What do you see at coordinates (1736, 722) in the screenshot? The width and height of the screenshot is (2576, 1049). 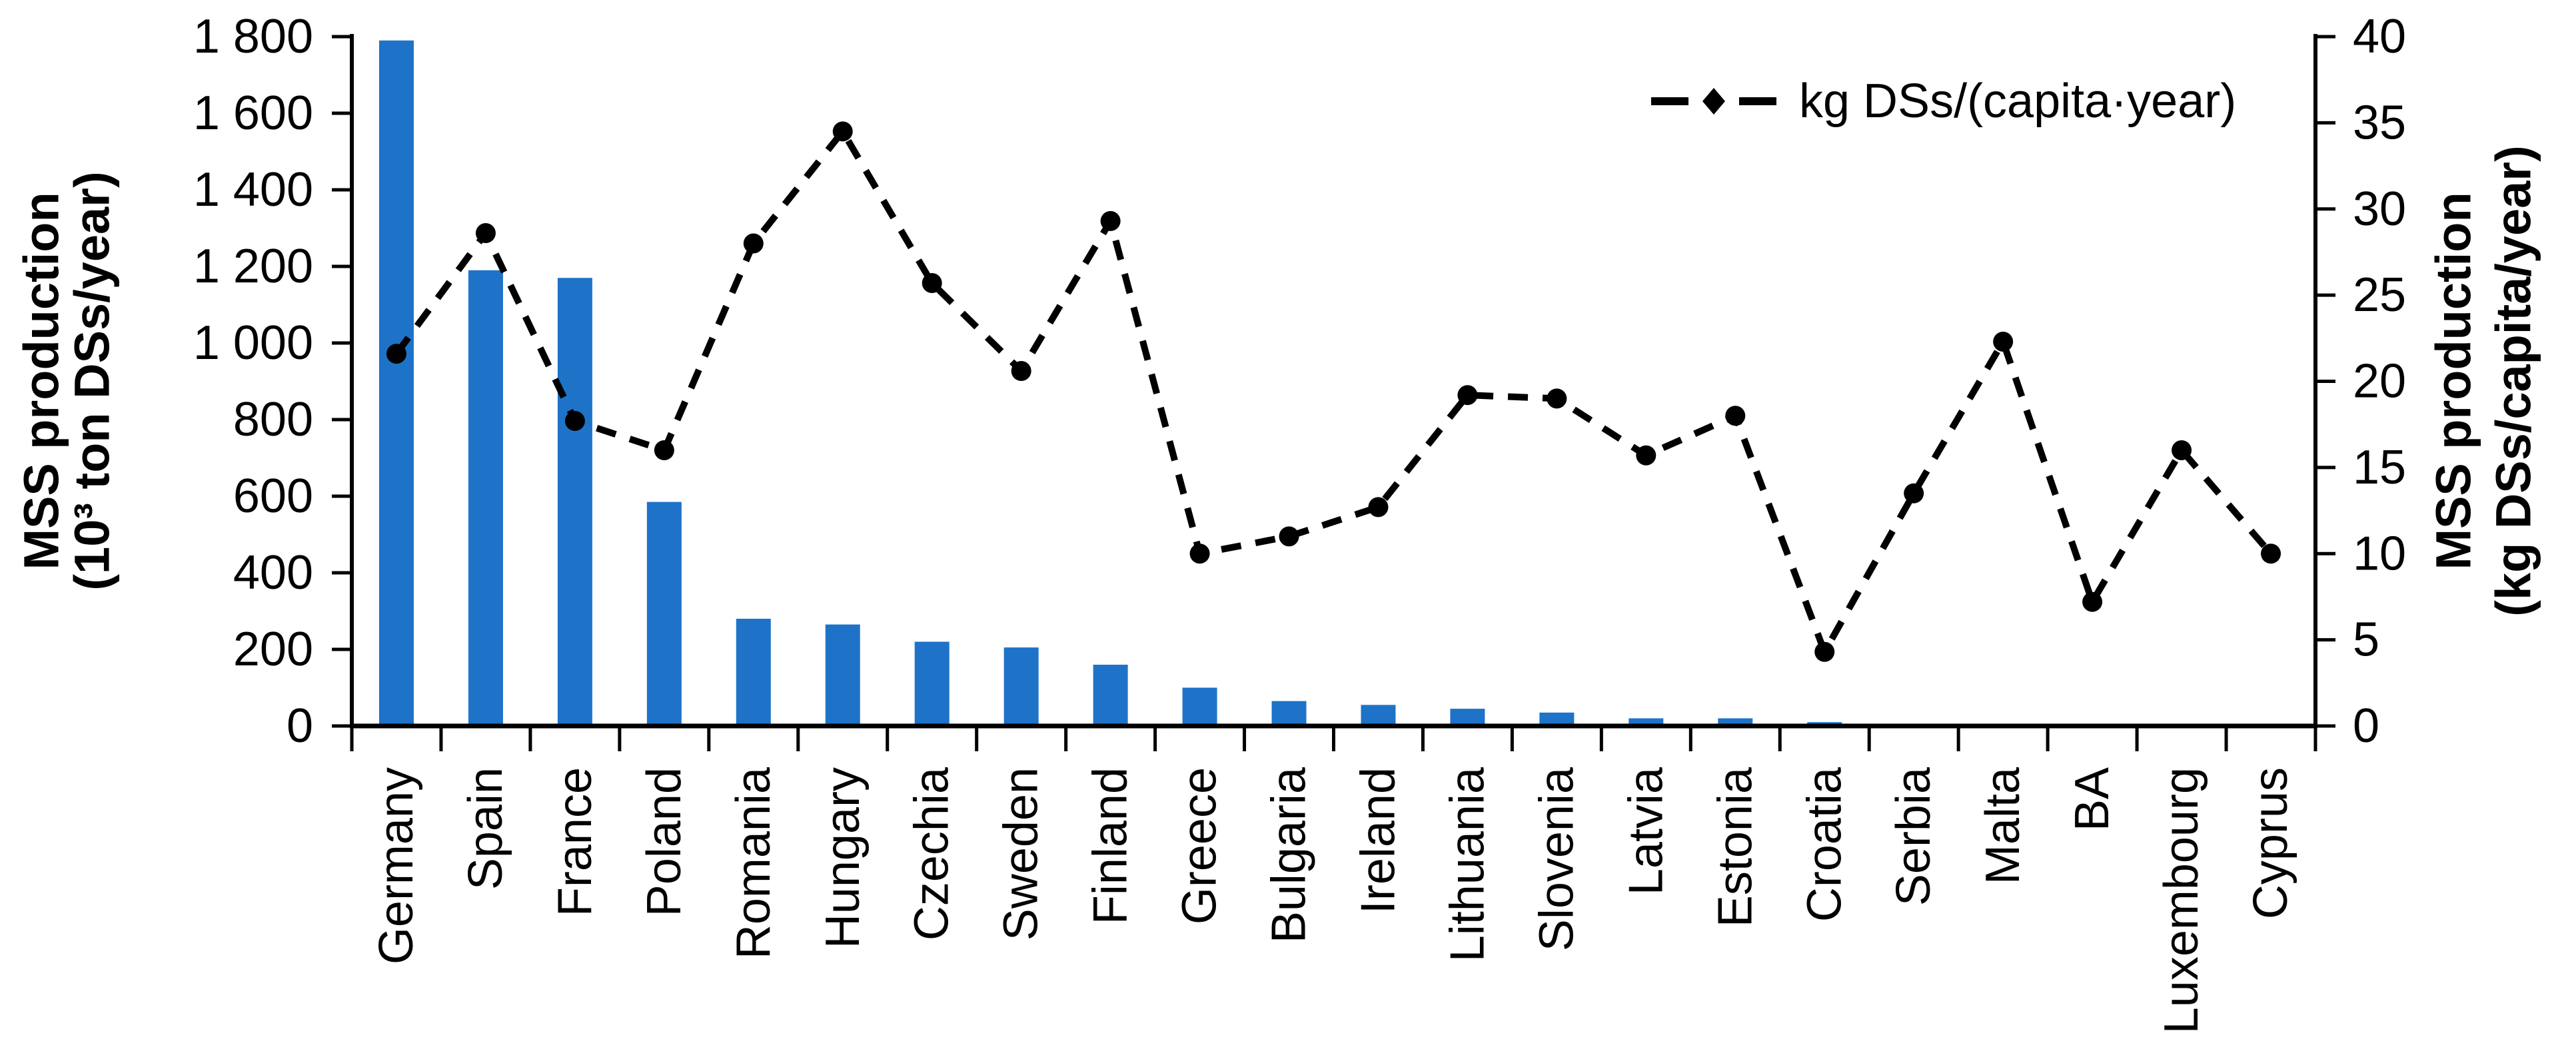 I see `bar-estonia` at bounding box center [1736, 722].